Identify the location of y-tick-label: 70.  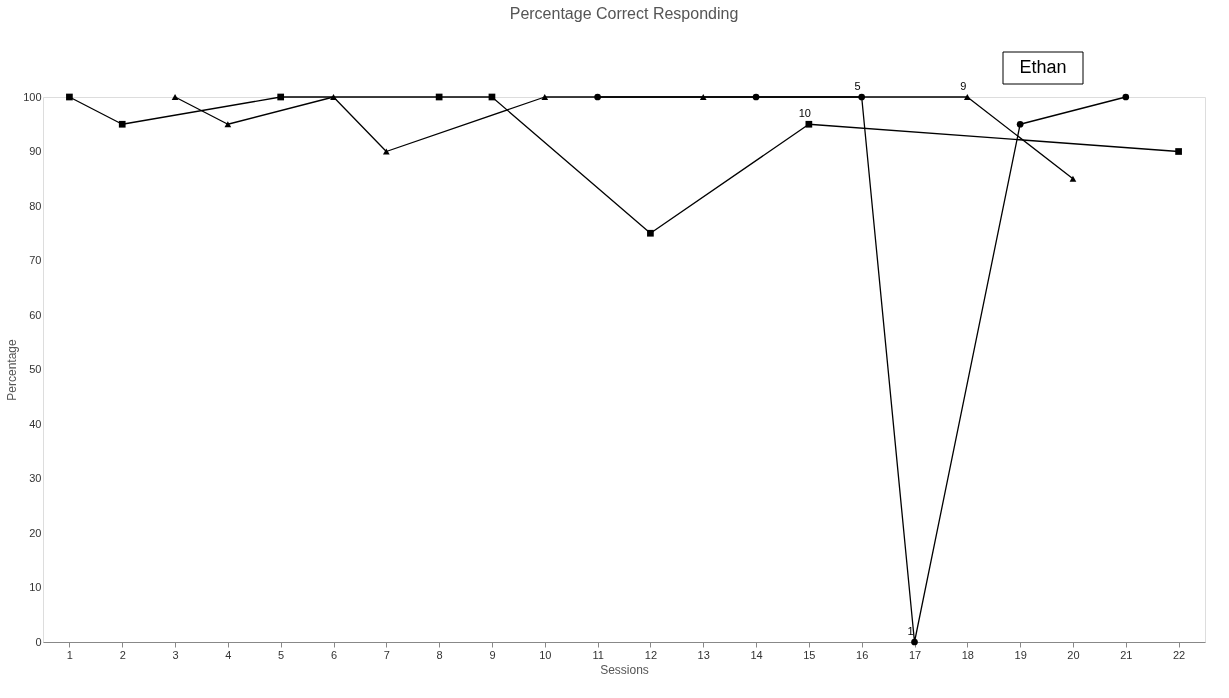
(35, 260).